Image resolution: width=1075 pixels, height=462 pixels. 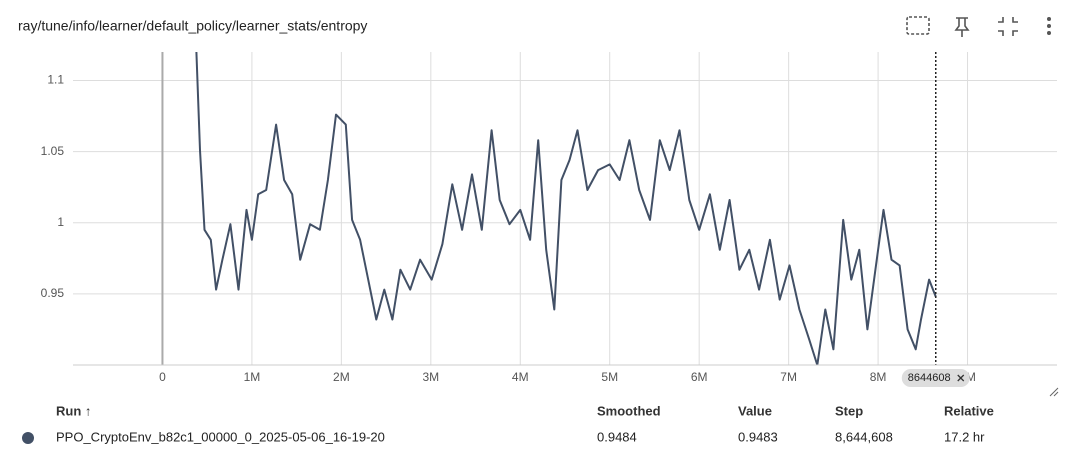 What do you see at coordinates (1054, 392) in the screenshot?
I see `resize-handle` at bounding box center [1054, 392].